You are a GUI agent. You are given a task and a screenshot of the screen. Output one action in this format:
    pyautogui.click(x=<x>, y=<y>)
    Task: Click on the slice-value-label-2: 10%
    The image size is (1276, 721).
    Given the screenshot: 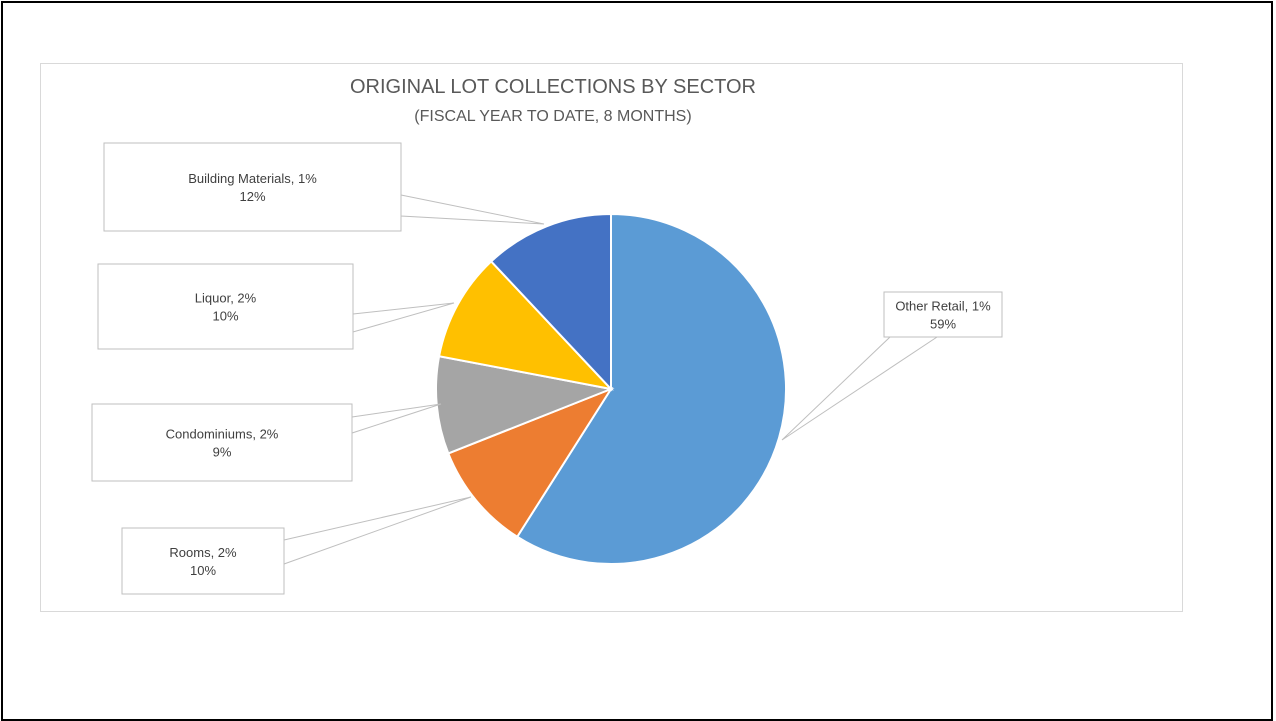 What is the action you would take?
    pyautogui.click(x=203, y=570)
    